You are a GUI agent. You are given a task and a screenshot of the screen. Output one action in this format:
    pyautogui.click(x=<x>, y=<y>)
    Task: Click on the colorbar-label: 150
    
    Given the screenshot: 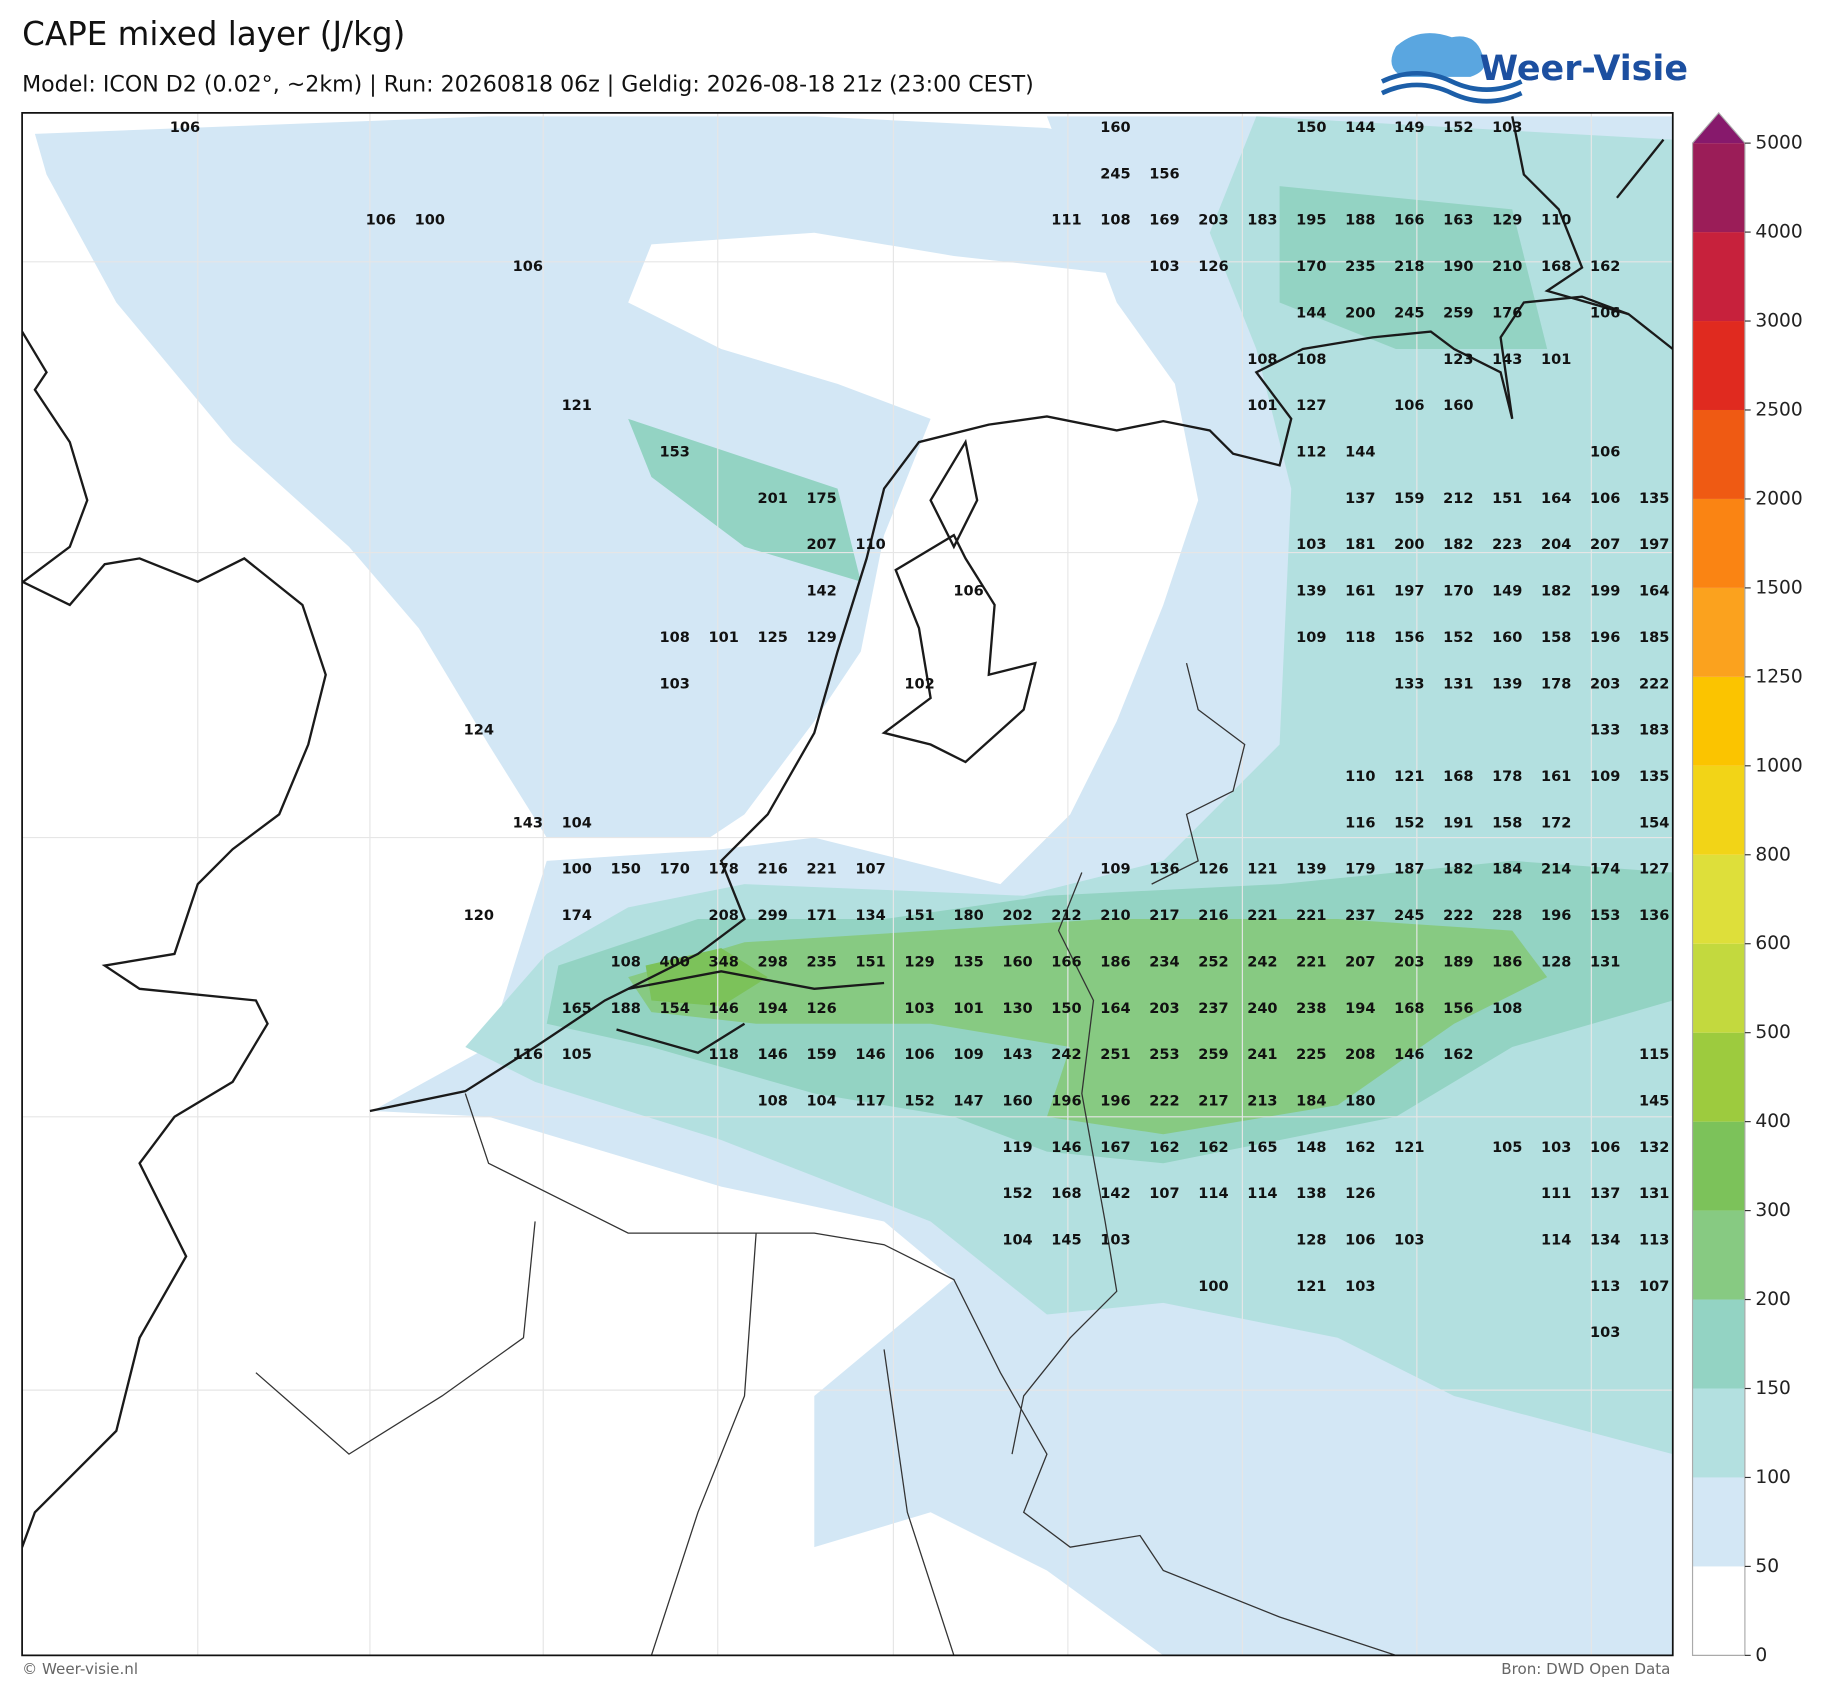 What is the action you would take?
    pyautogui.click(x=1773, y=1388)
    